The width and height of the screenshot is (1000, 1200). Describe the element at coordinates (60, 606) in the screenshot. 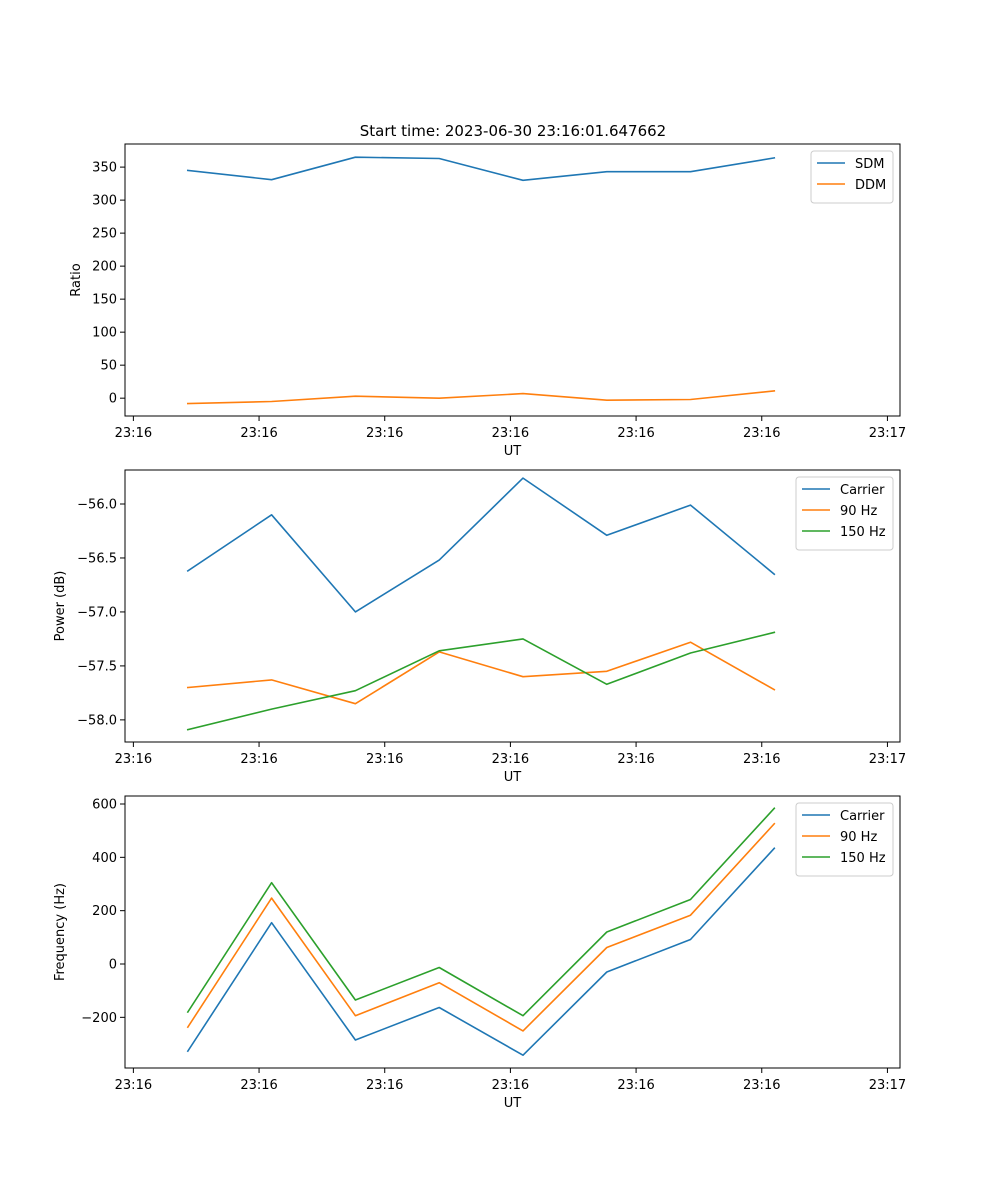

I see `y-axis-label: Power (dB)` at that location.